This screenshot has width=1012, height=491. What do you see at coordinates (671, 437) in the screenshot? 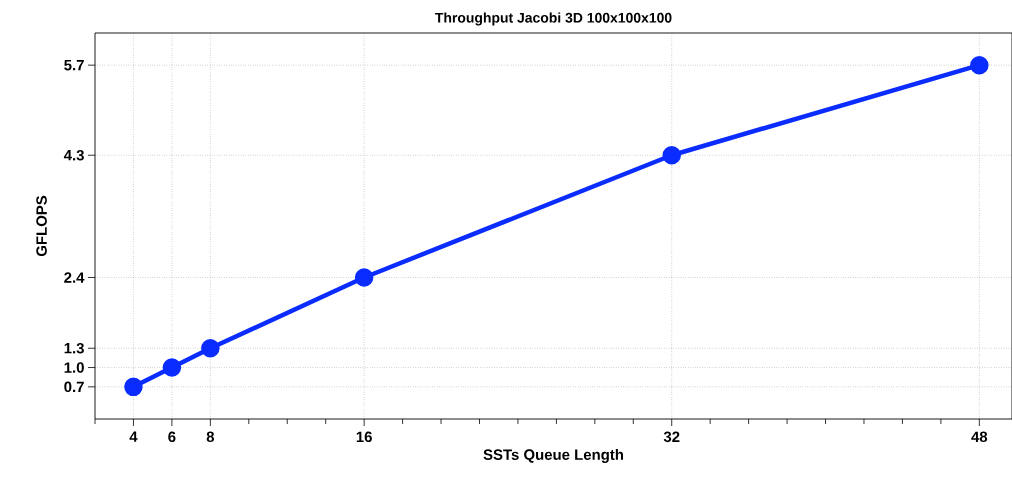
I see `x-tick-label: 32` at bounding box center [671, 437].